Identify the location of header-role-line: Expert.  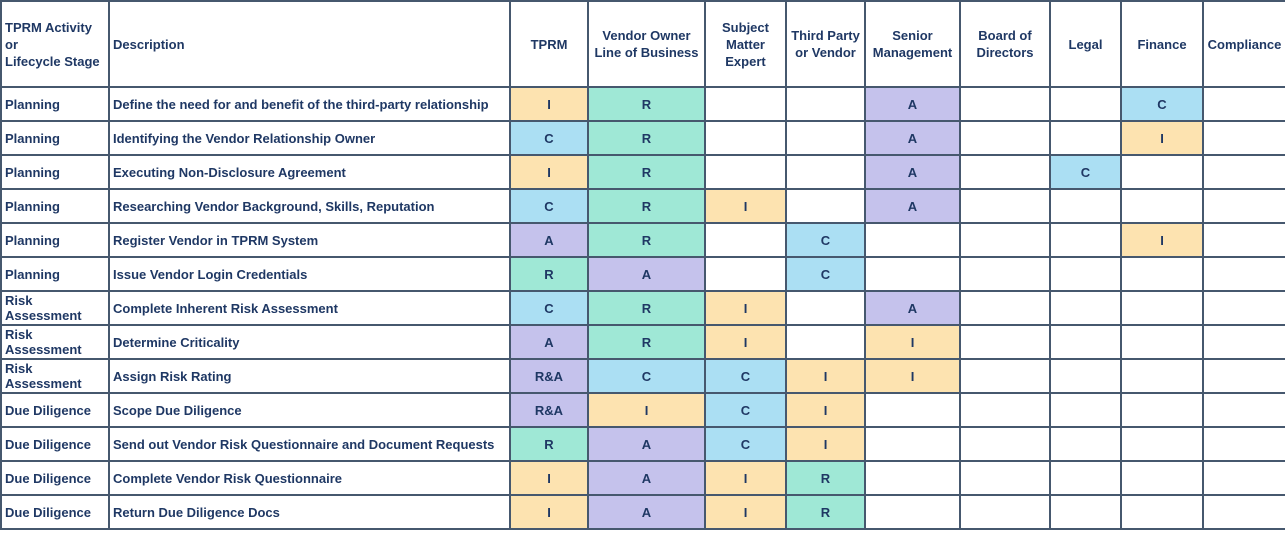
(745, 61).